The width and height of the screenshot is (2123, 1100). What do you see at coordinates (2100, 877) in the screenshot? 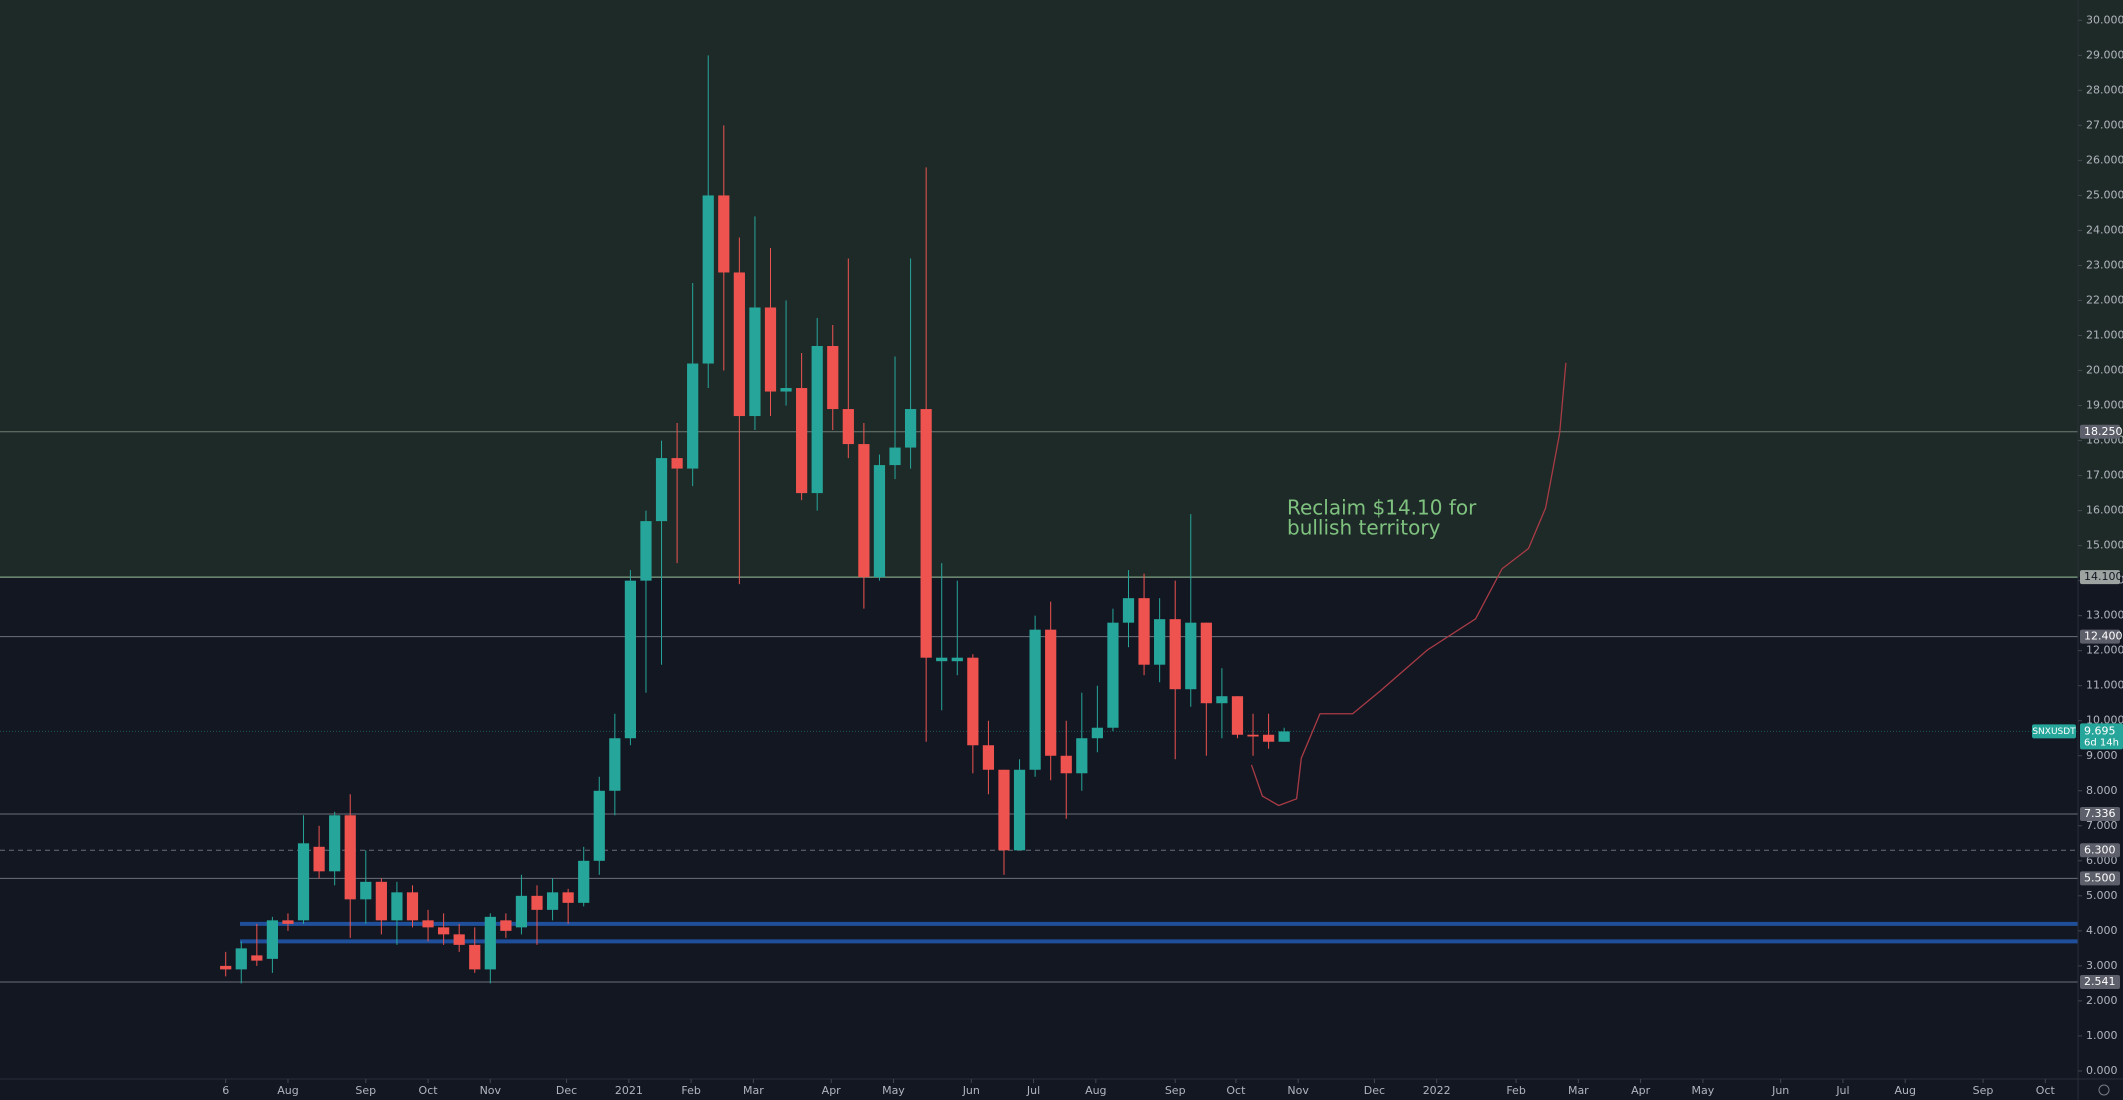
I see `level-label: 5.500` at bounding box center [2100, 877].